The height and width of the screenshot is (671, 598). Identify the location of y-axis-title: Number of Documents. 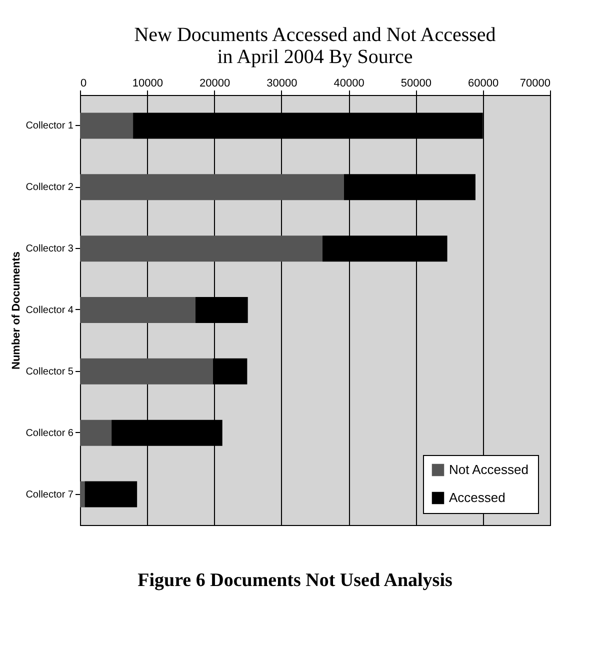
(16, 311).